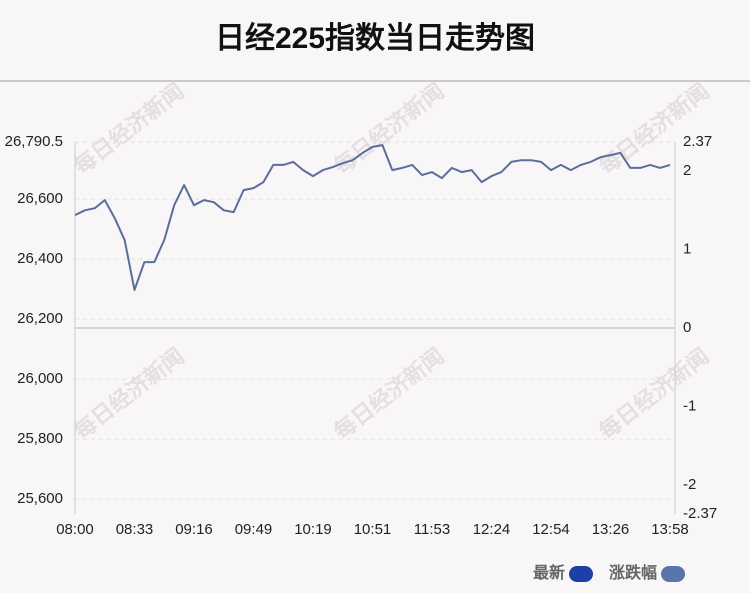 Image resolution: width=750 pixels, height=593 pixels. I want to click on x-tick-label: 12:24, so click(492, 529).